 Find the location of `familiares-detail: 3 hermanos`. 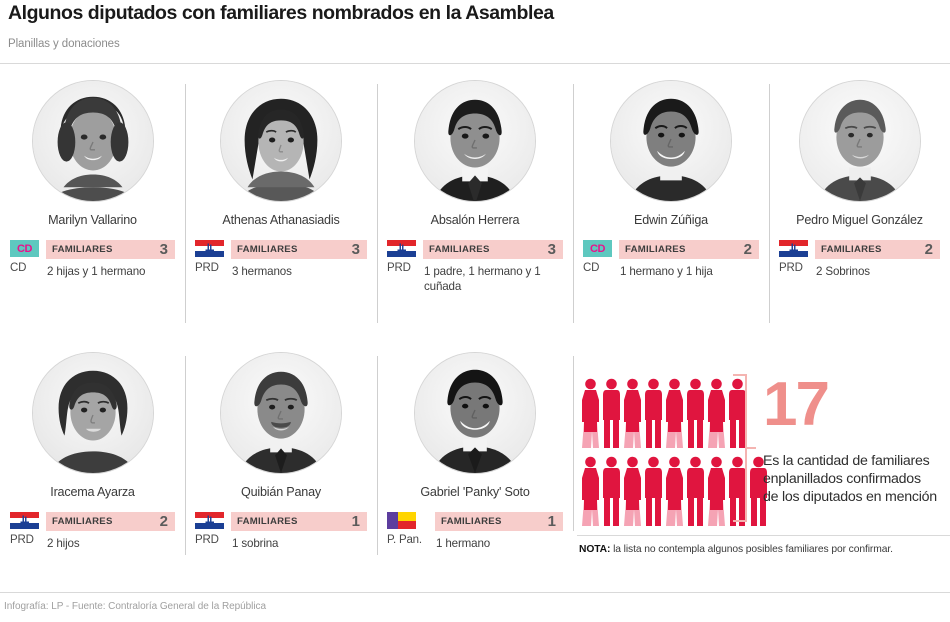

familiares-detail: 3 hermanos is located at coordinates (262, 272).